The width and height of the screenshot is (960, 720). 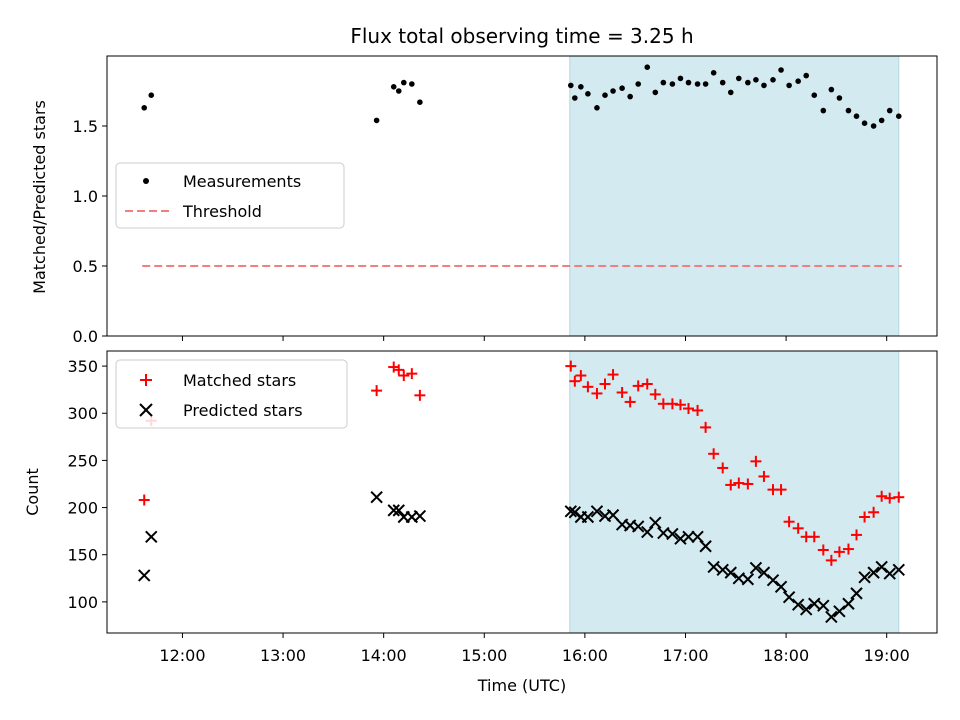 What do you see at coordinates (585, 655) in the screenshot?
I see `x-tick-label: 16:00` at bounding box center [585, 655].